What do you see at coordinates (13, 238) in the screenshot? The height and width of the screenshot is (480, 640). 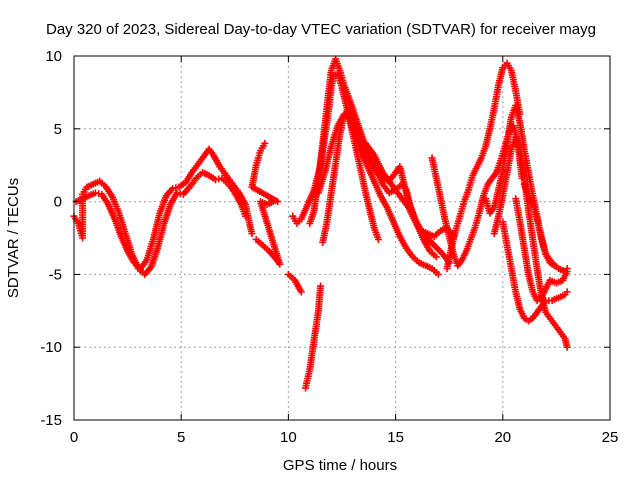 I see `y-axis-label: SDTVAR / TECUs` at bounding box center [13, 238].